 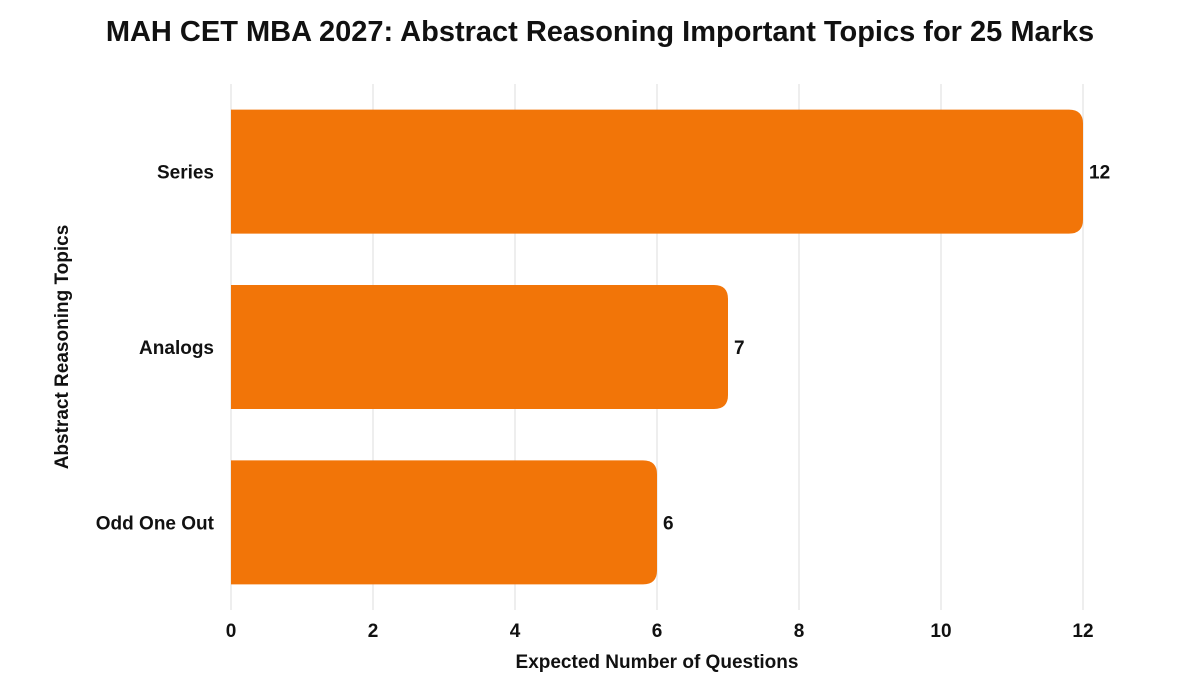 I want to click on y-axis-title: Abstract Reasoning Topics, so click(x=62, y=347).